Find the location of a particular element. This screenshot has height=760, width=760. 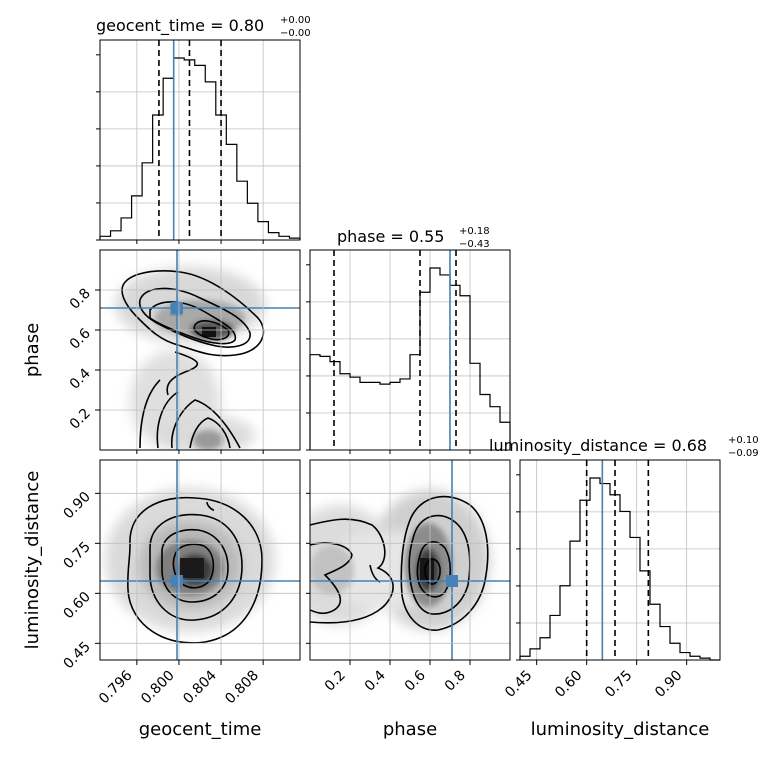

density-phase-lumdist is located at coordinates (400, 560).